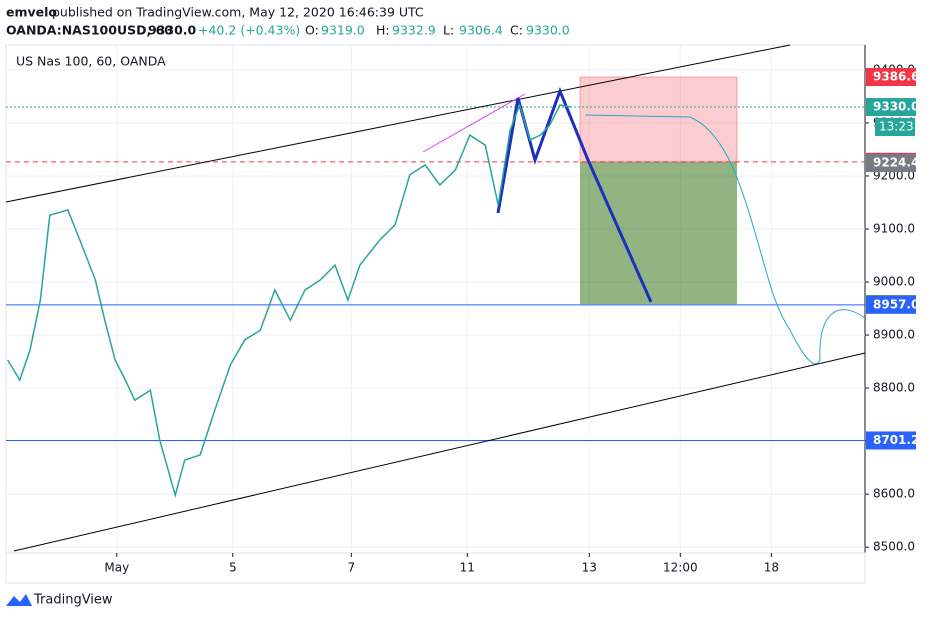  I want to click on ohlc-value: 9330.0, so click(548, 30).